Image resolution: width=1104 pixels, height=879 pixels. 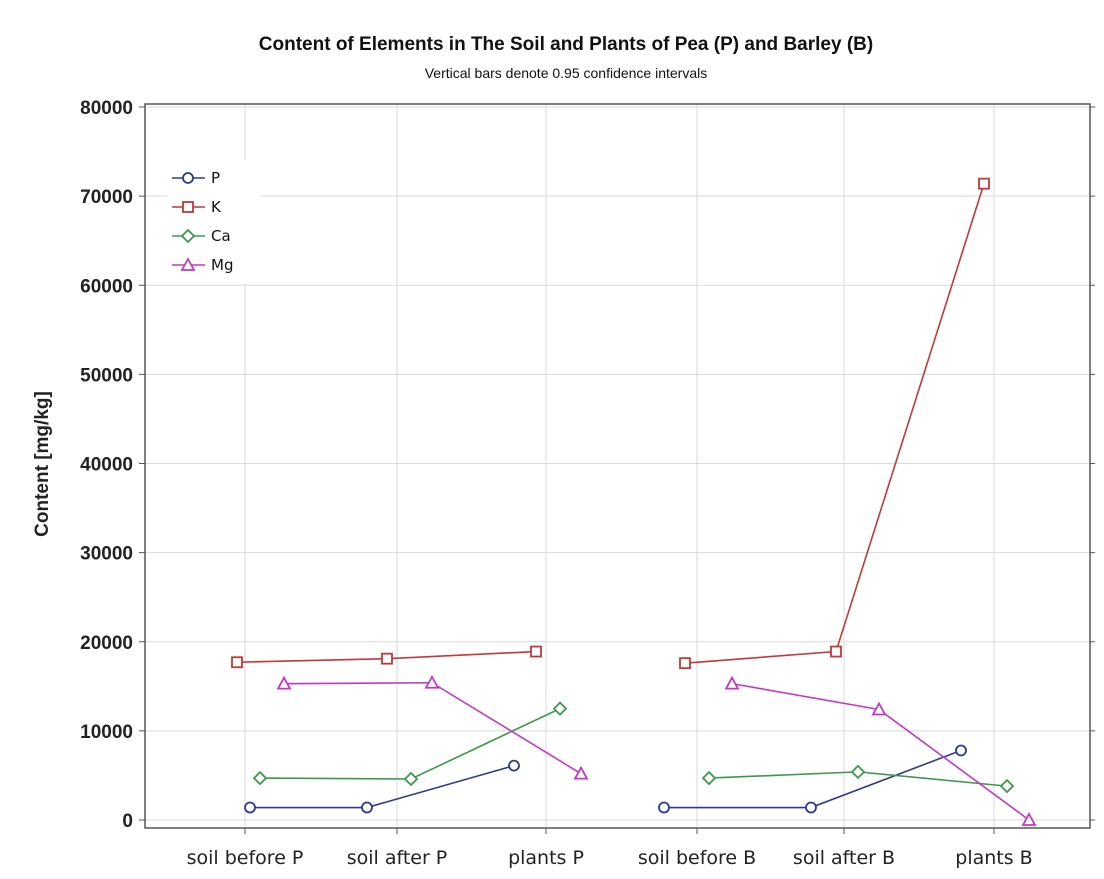 I want to click on legend-label-P: P, so click(x=215, y=178).